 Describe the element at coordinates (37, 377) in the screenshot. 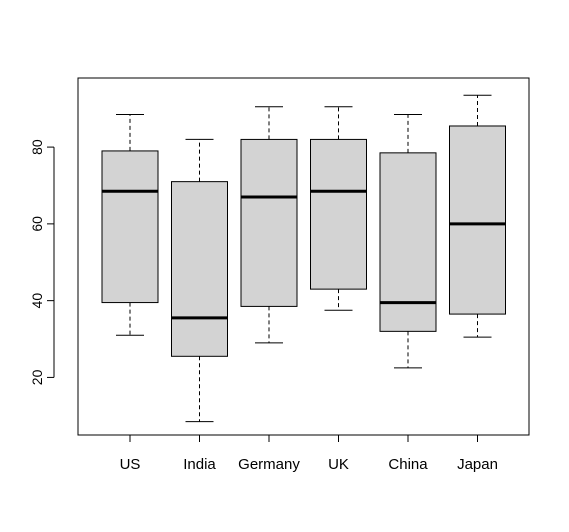

I see `y-tick-label-20: 20` at that location.